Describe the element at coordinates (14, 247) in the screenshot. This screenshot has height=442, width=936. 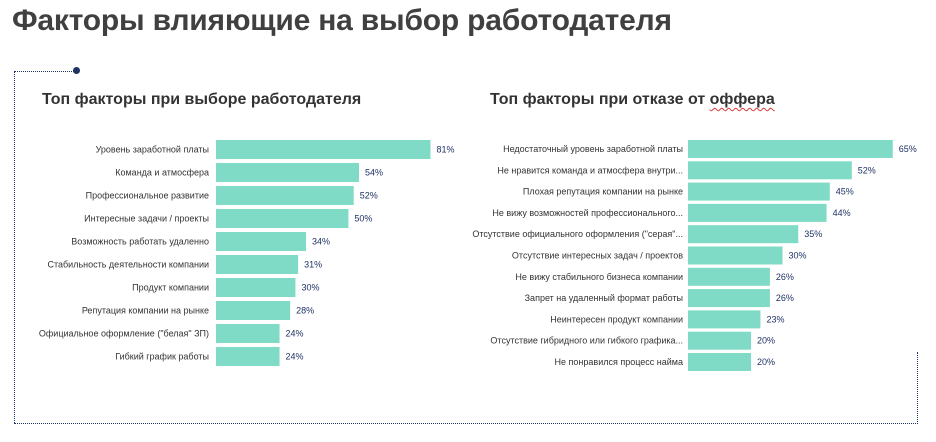
I see `frame-left-line` at that location.